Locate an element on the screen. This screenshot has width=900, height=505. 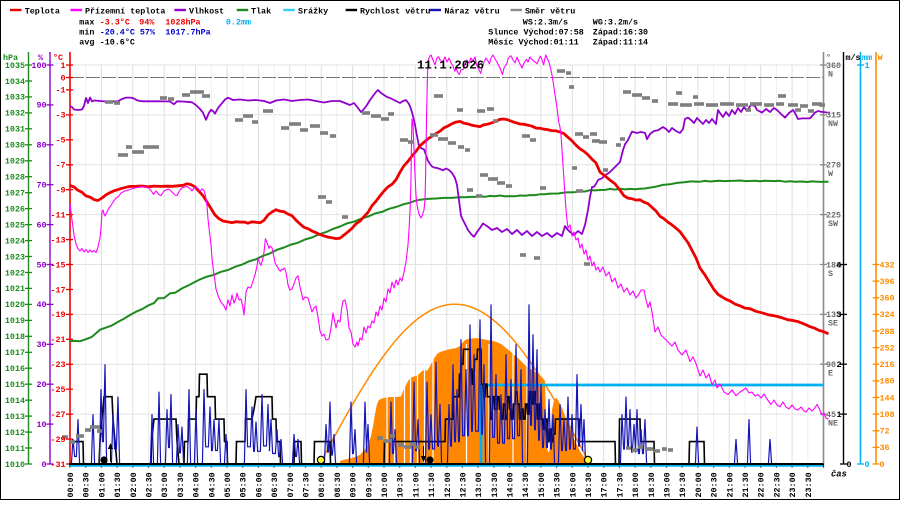
svg-text: 04:00 is located at coordinates (197, 484).